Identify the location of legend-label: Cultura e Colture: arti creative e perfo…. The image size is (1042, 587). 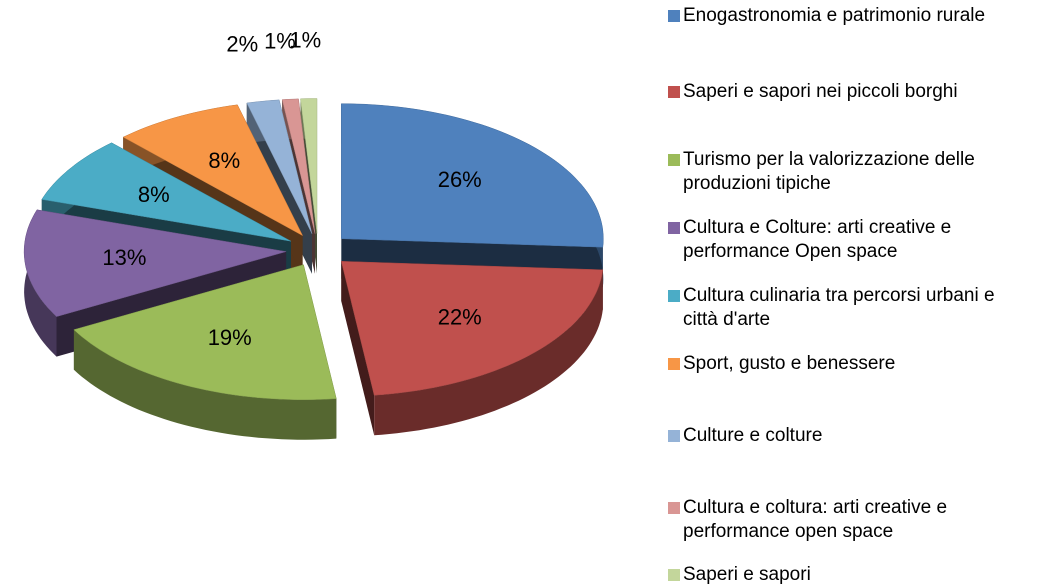
(817, 239).